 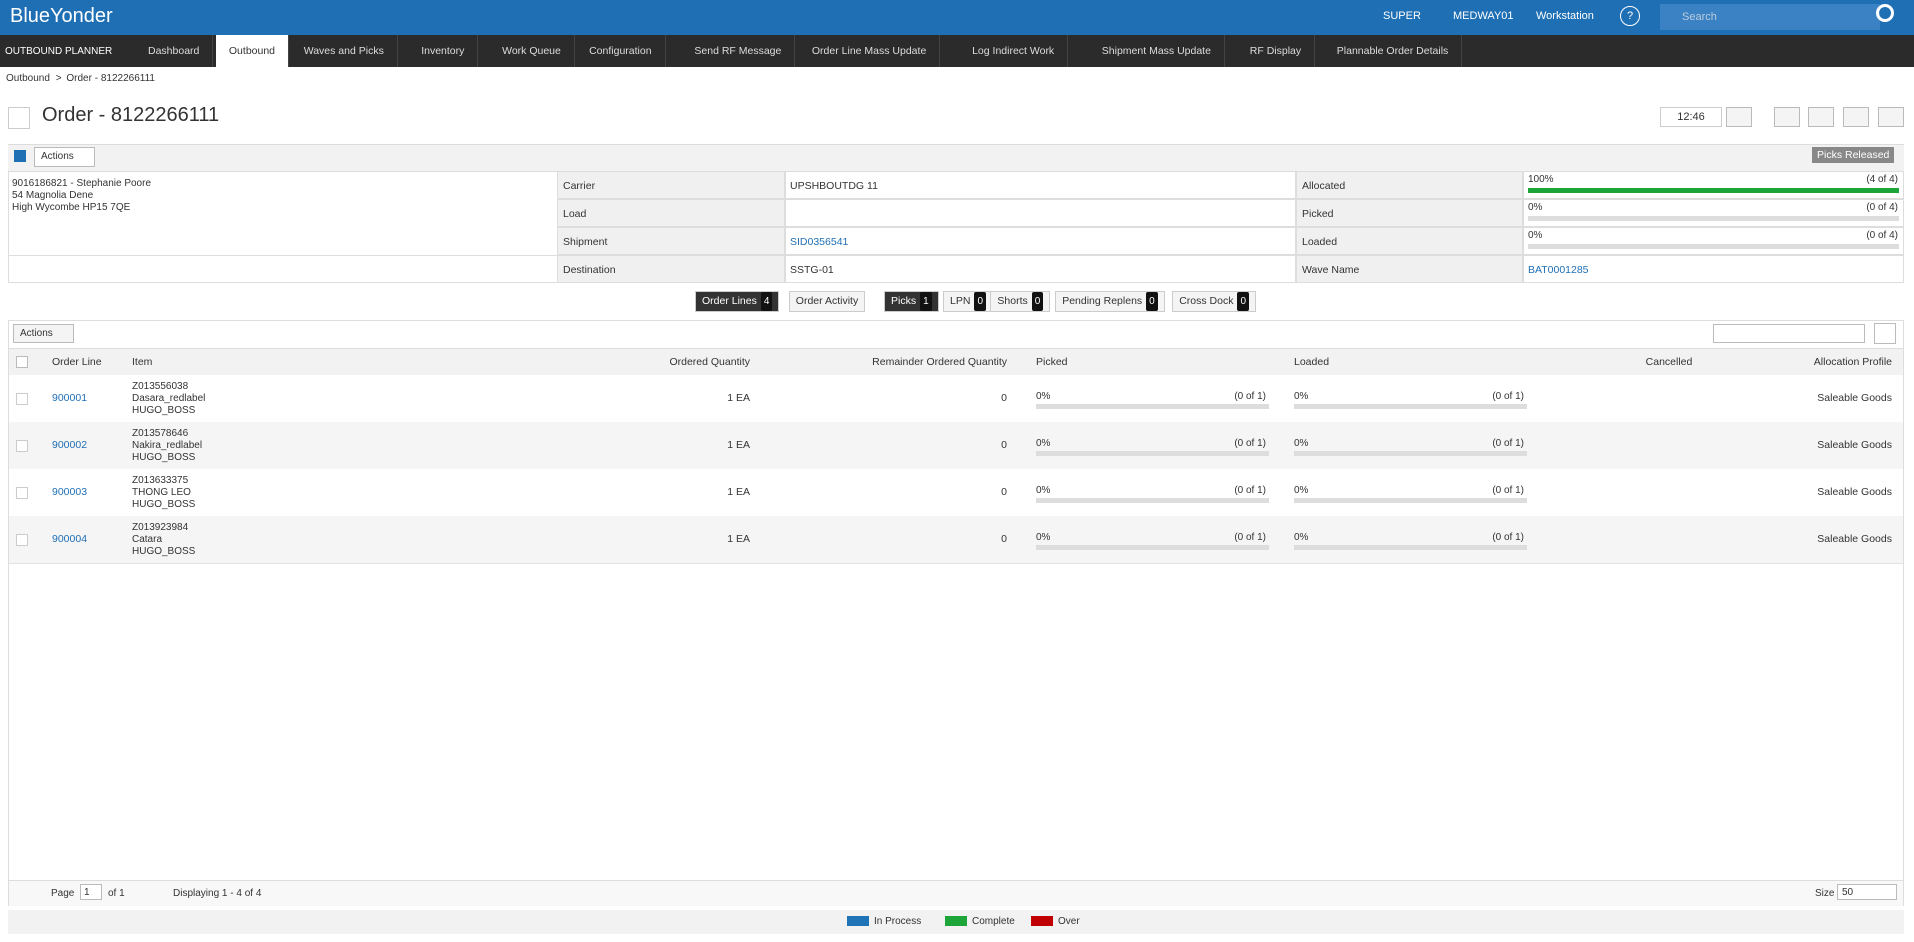 I want to click on sub-tab-label: Shorts, so click(x=1012, y=301).